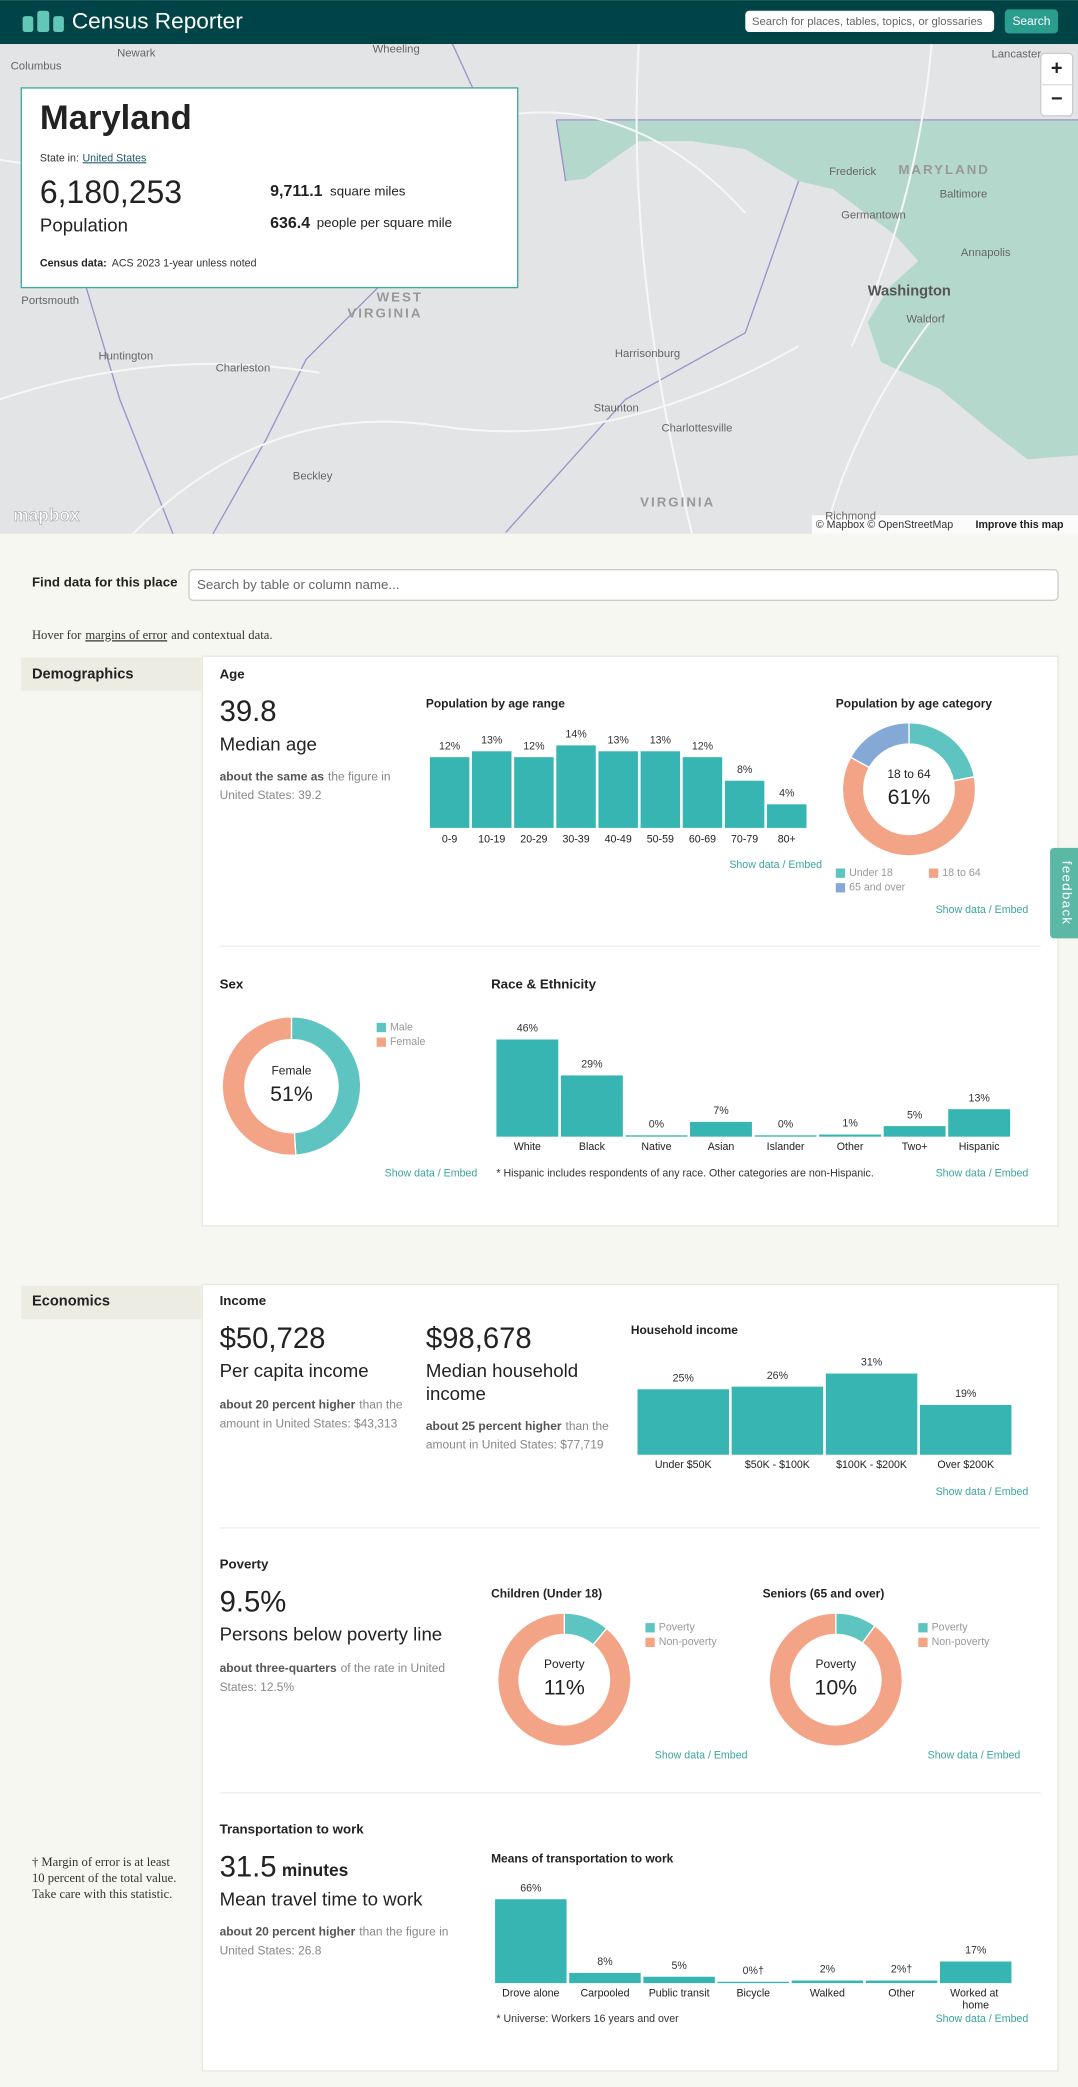 This screenshot has height=2087, width=1078. Describe the element at coordinates (684, 1378) in the screenshot. I see `value-label: 25%` at that location.